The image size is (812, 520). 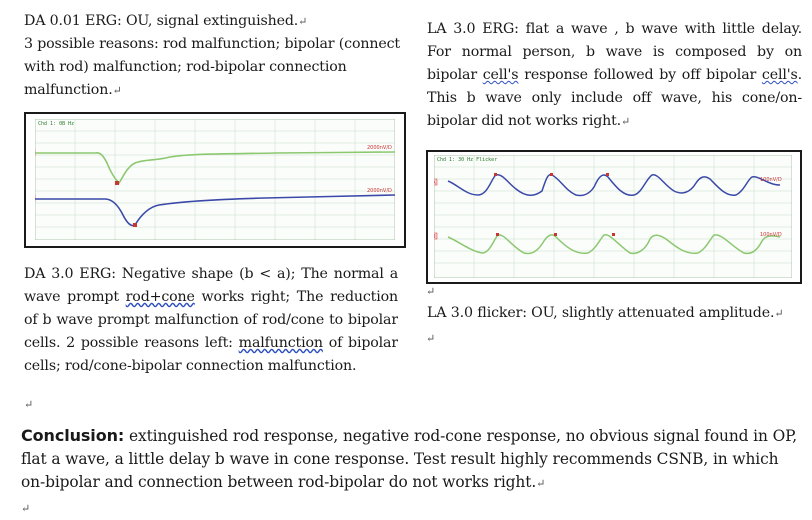 I want to click on erg1-scale1: 2000nV/D, so click(x=379, y=148).